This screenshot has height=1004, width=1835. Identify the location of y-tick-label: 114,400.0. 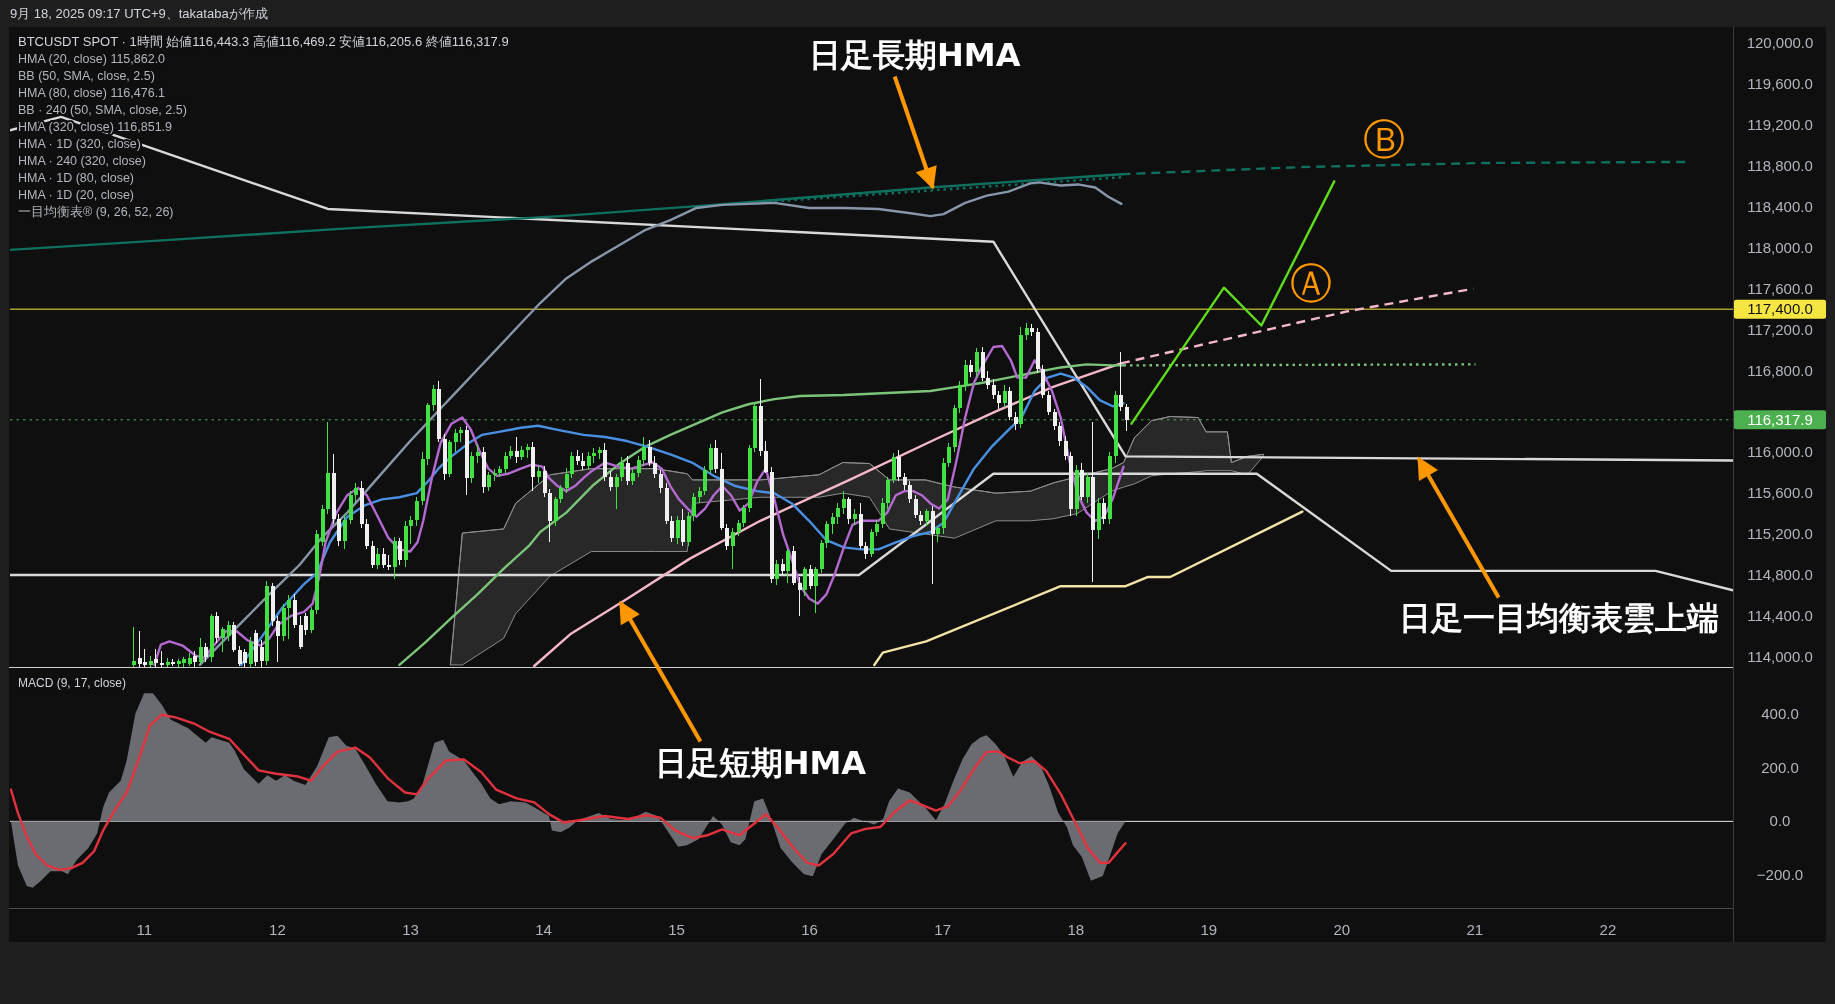
(1780, 615).